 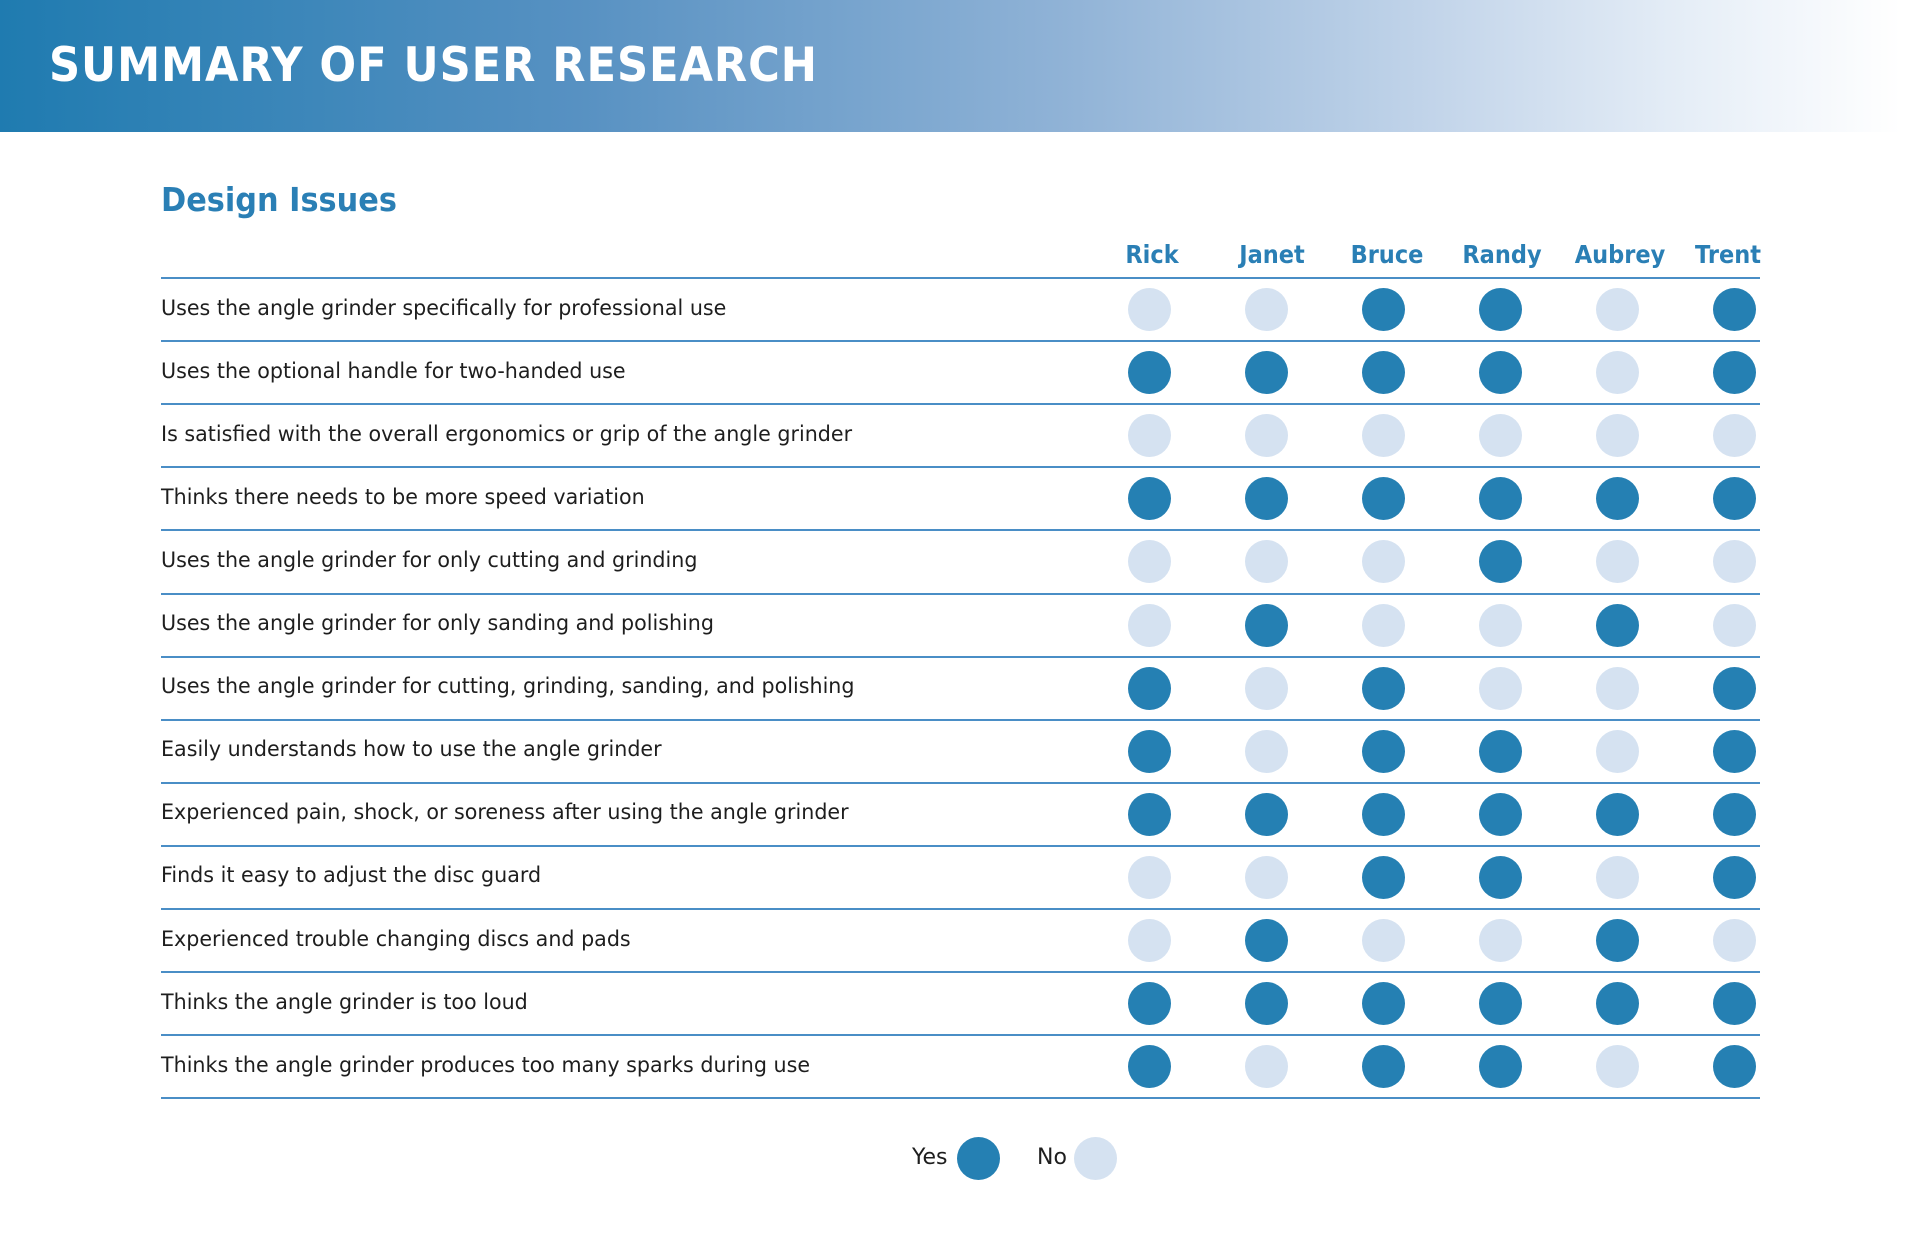 What do you see at coordinates (1620, 254) in the screenshot?
I see `column-header-aubrey: Aubrey` at bounding box center [1620, 254].